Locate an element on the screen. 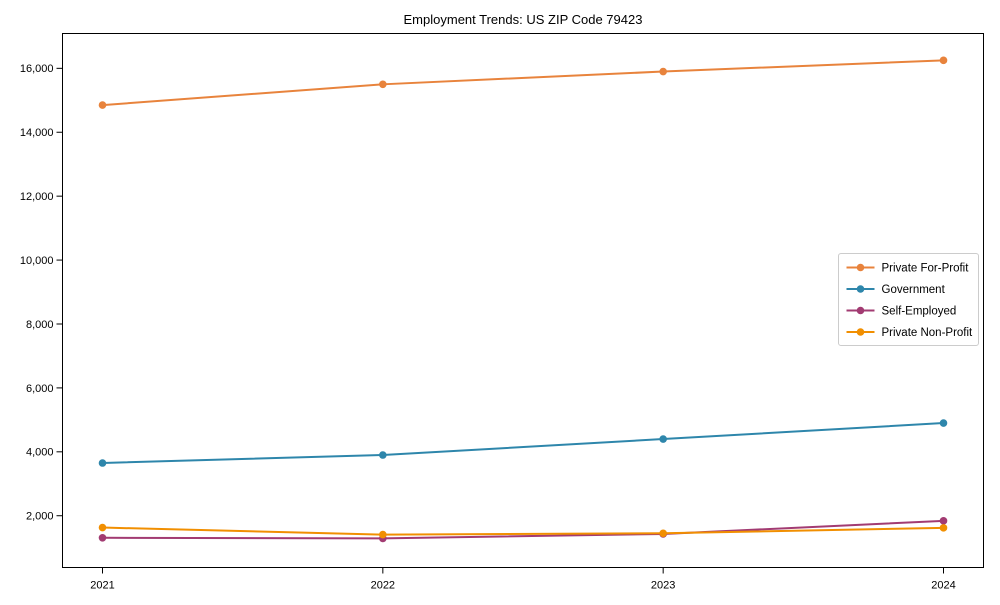 Image resolution: width=1000 pixels, height=605 pixels. x-axis: 2021 2022 2023 2024 is located at coordinates (523, 579).